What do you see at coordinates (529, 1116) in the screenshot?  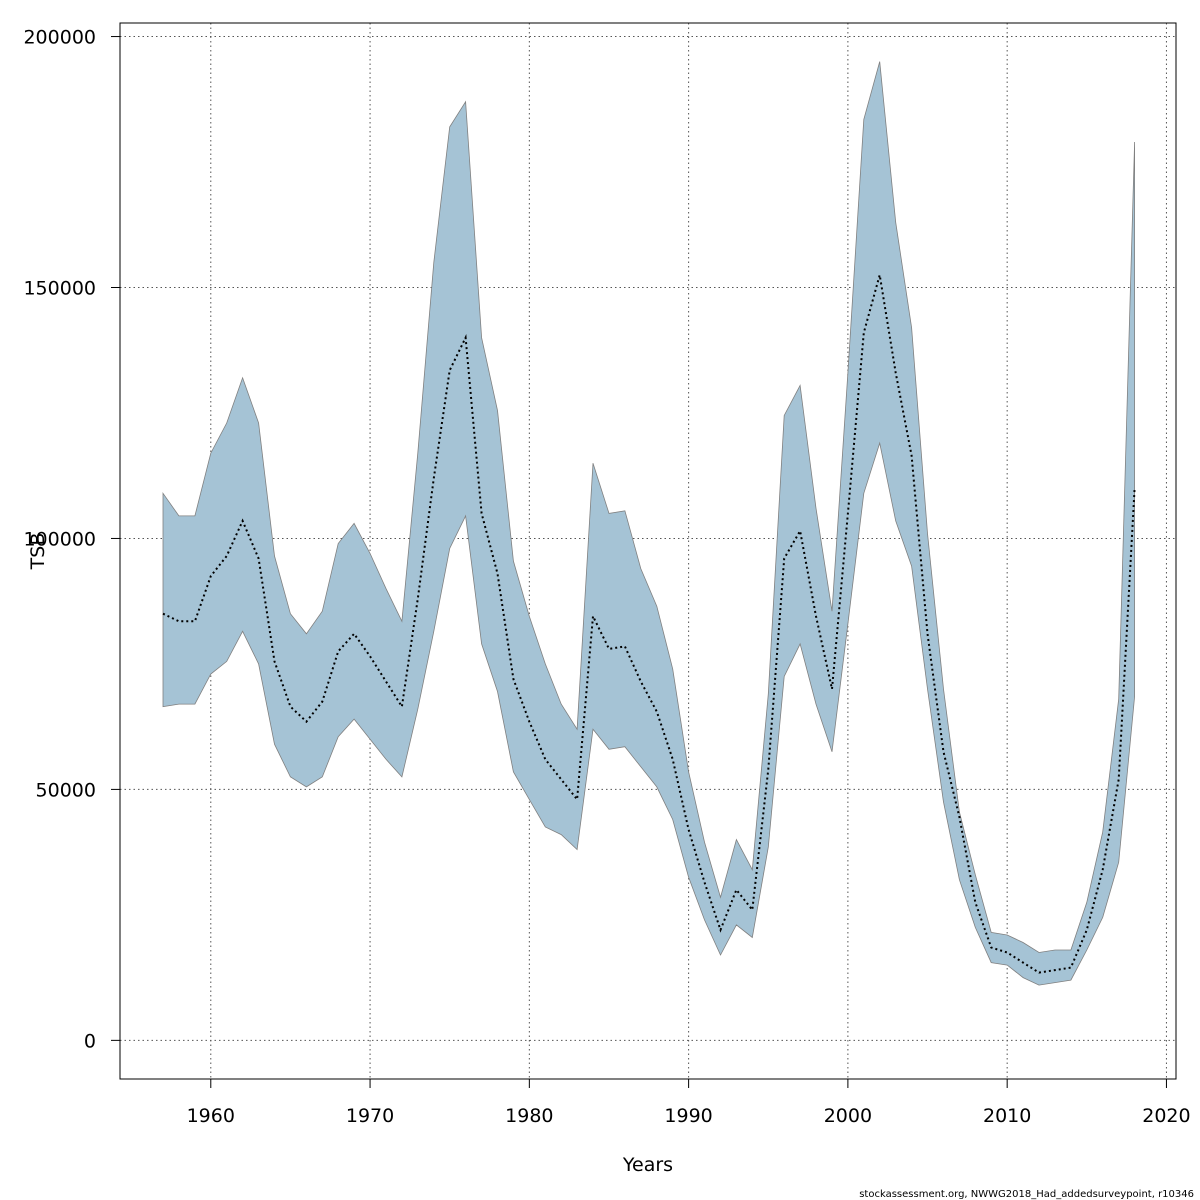 I see `x-tick-label: 1980` at bounding box center [529, 1116].